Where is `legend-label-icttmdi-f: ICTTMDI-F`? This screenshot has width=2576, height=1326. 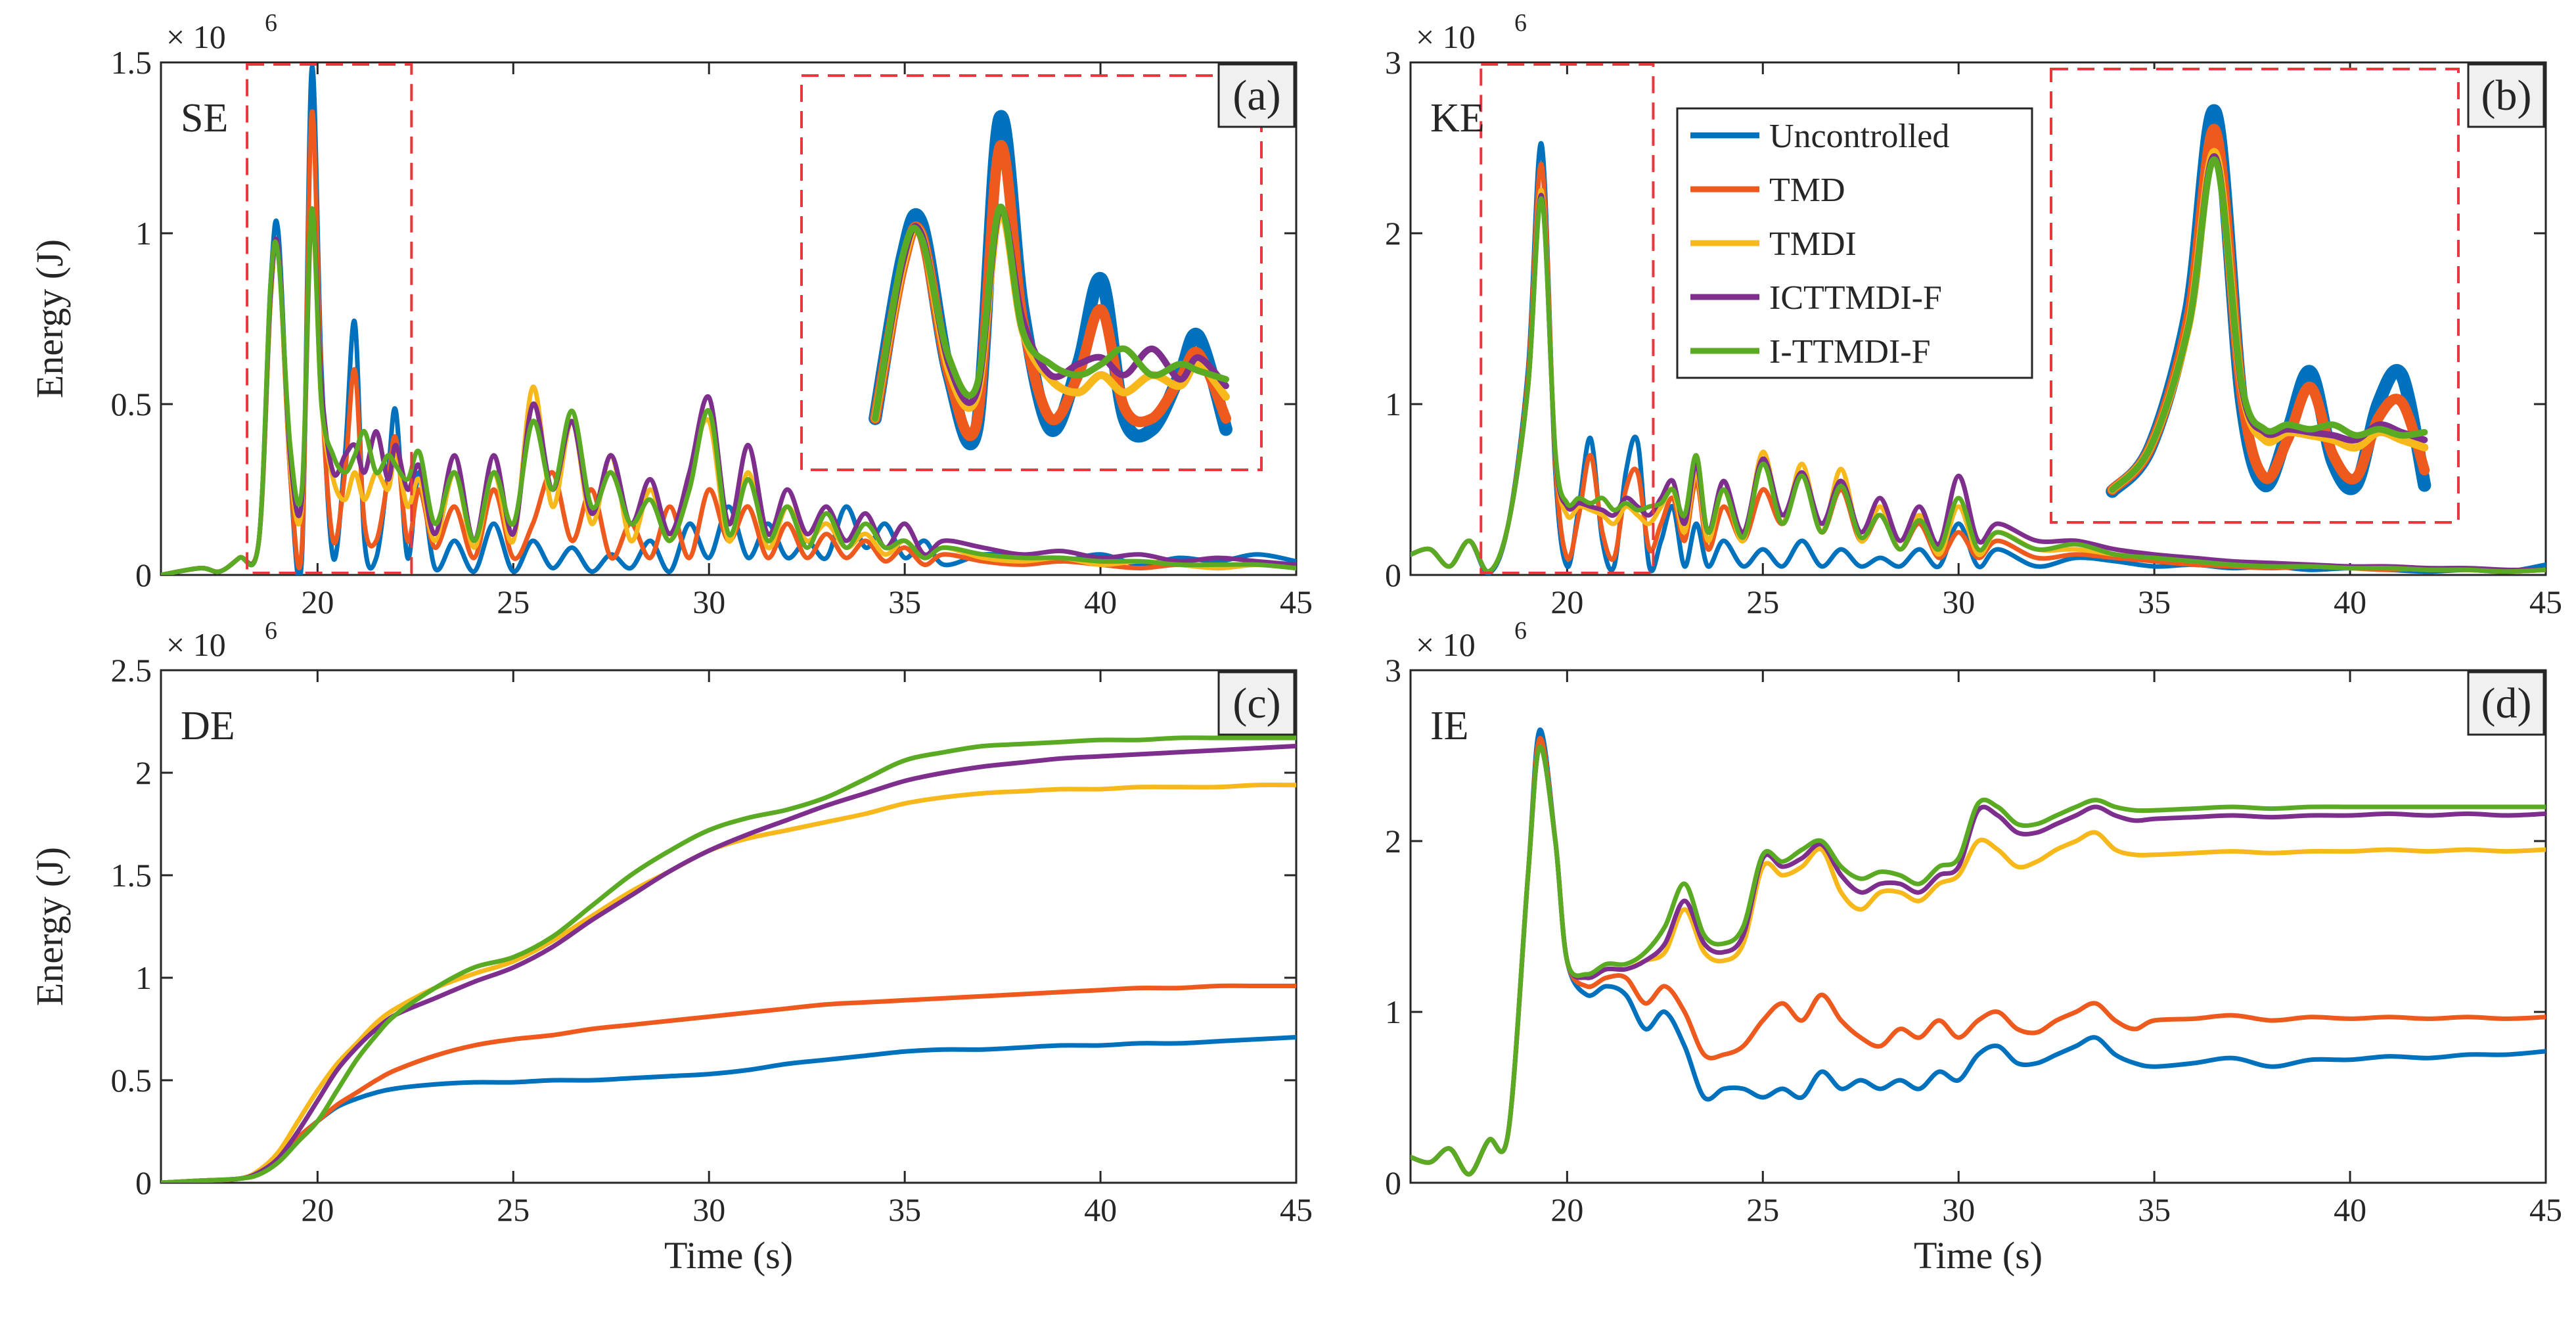
legend-label-icttmdi-f: ICTTMDI-F is located at coordinates (1855, 298).